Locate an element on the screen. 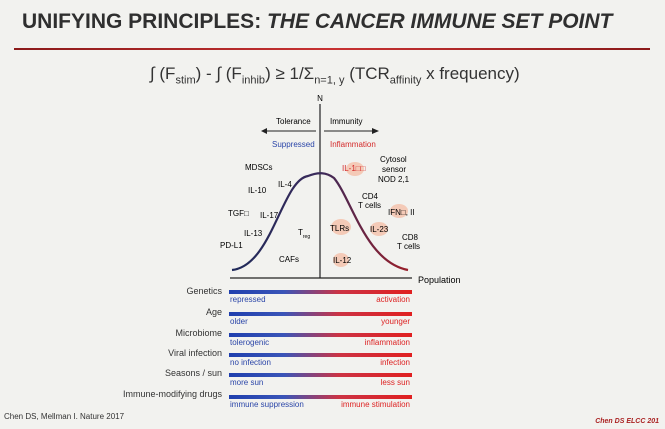 The height and width of the screenshot is (429, 665). factor-right-seasons: less sun is located at coordinates (395, 382).